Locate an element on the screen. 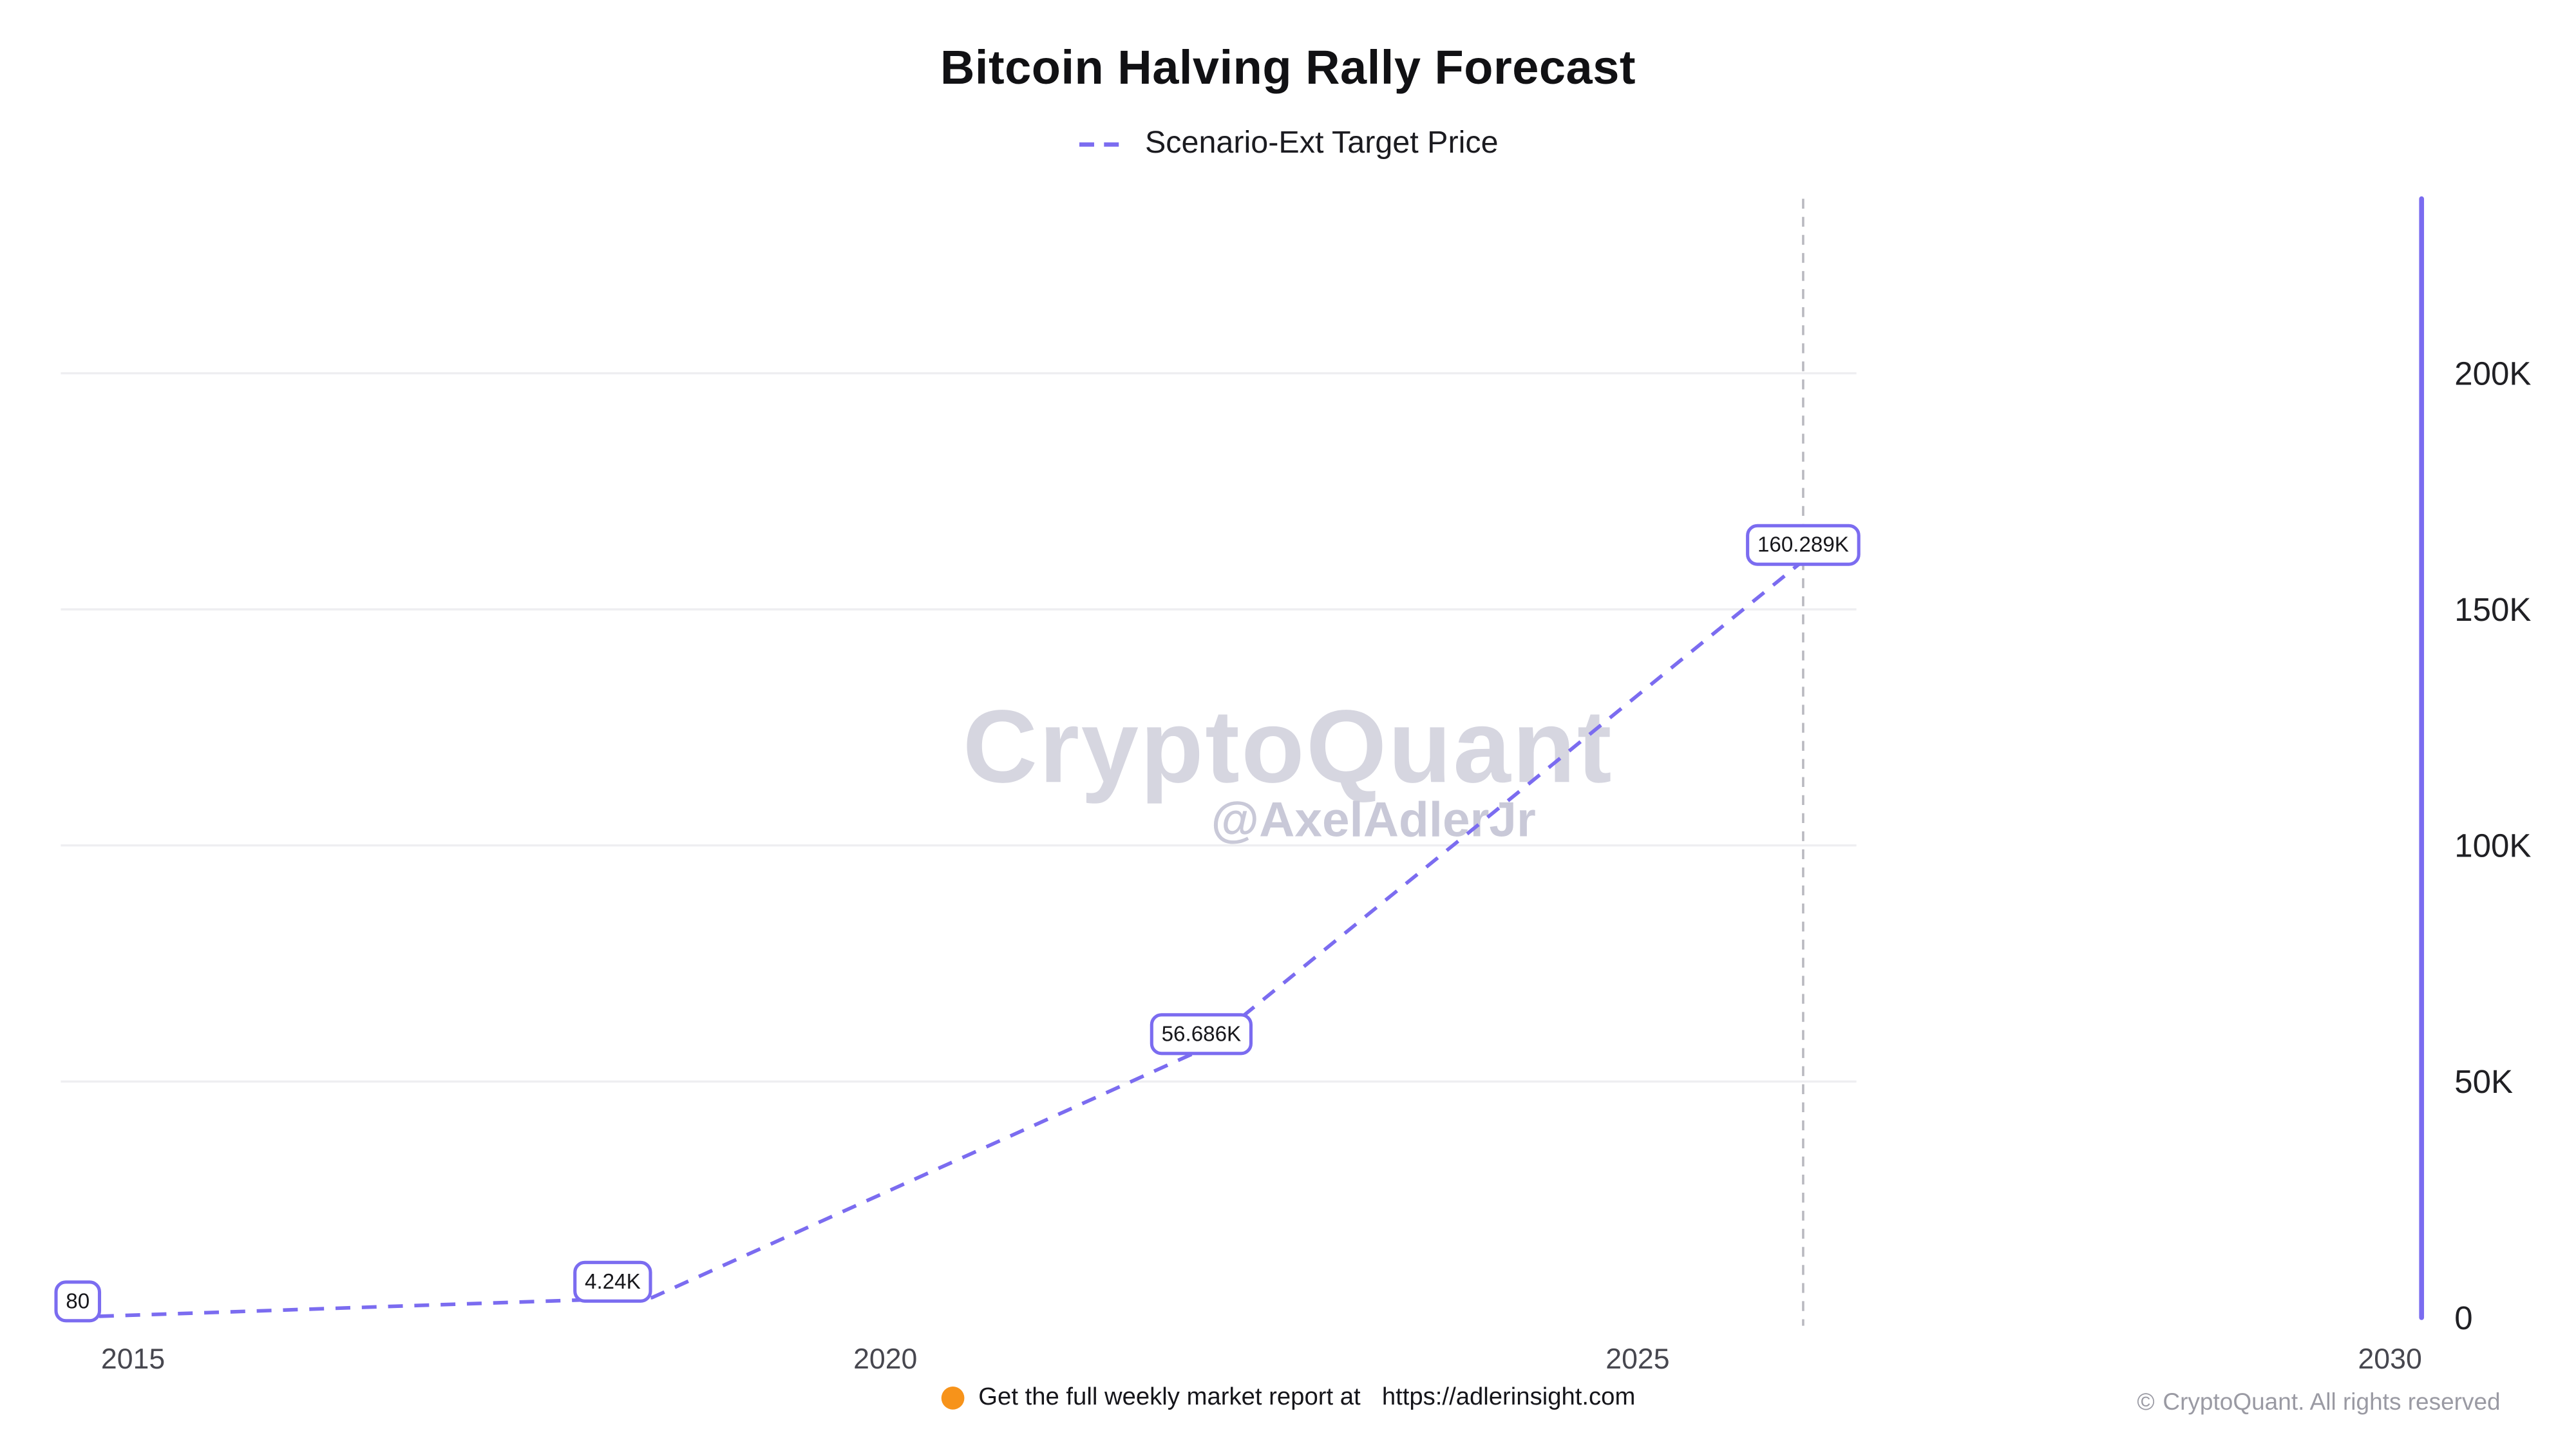 Image resolution: width=2576 pixels, height=1449 pixels. data-point-label: 4.24K is located at coordinates (612, 1282).